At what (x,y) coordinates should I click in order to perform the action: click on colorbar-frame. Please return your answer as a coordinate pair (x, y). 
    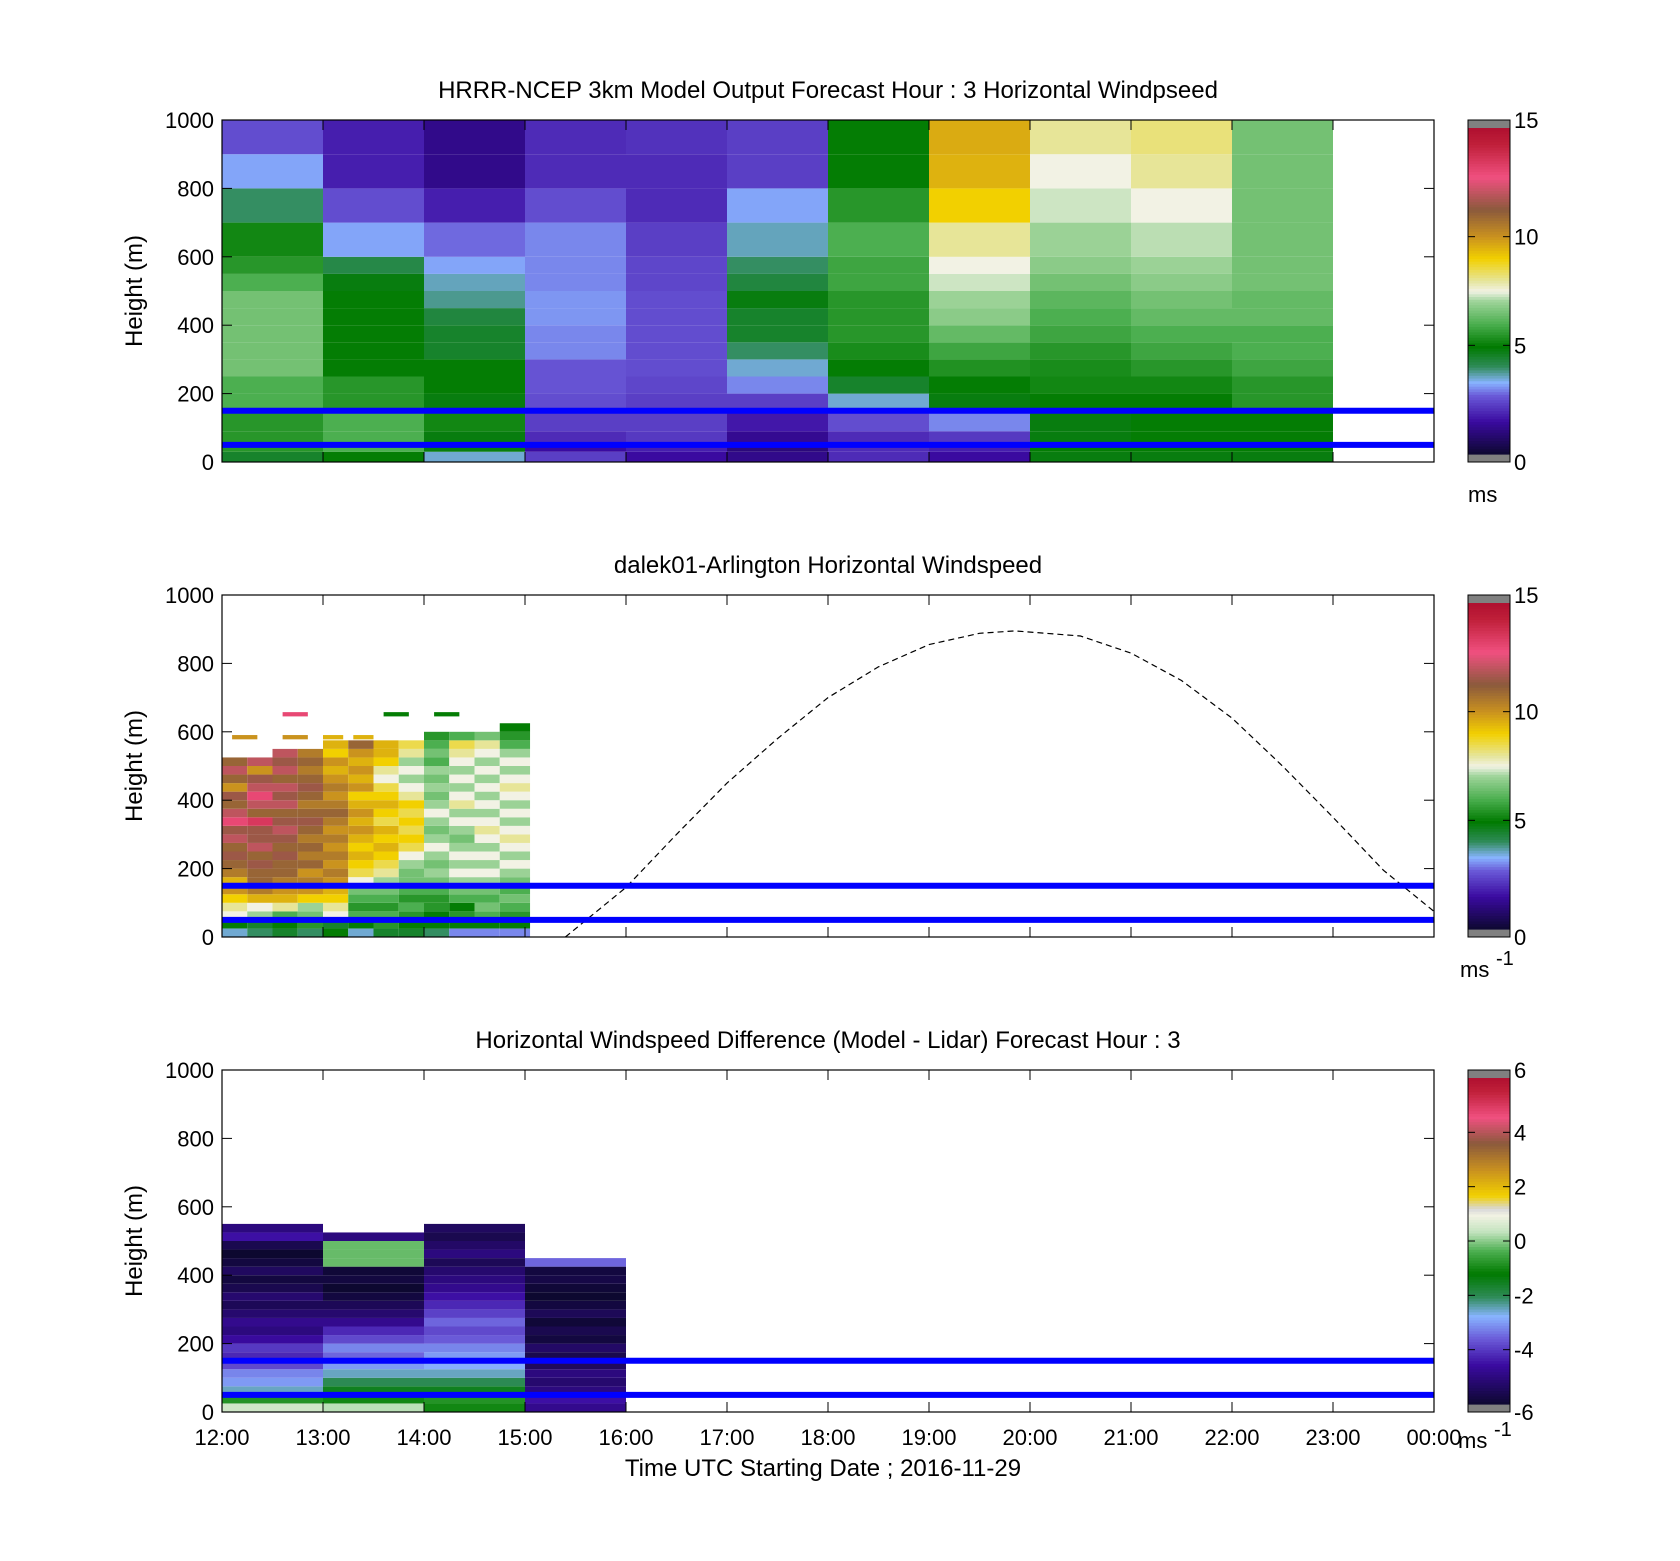
    Looking at the image, I should click on (1489, 291).